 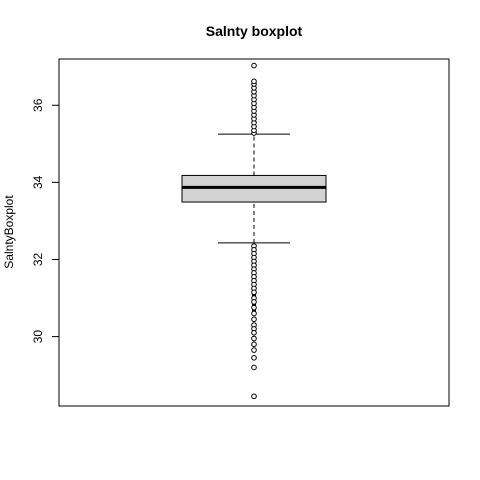 I want to click on y-axis-label: SalntyBoxplot, so click(x=9, y=232).